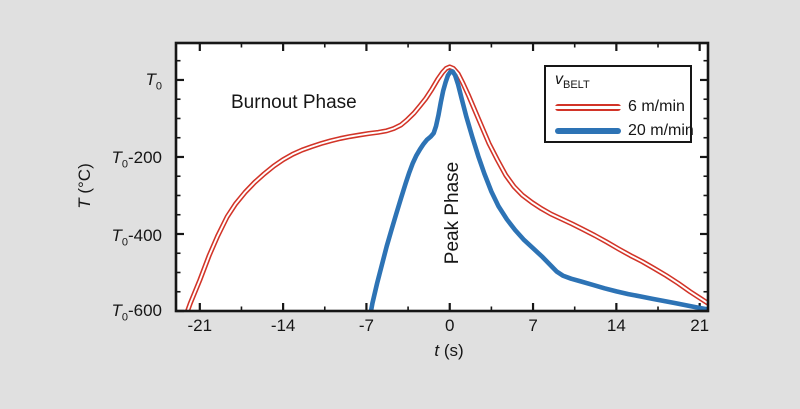 The height and width of the screenshot is (409, 800). I want to click on x-tick-label: 0, so click(450, 325).